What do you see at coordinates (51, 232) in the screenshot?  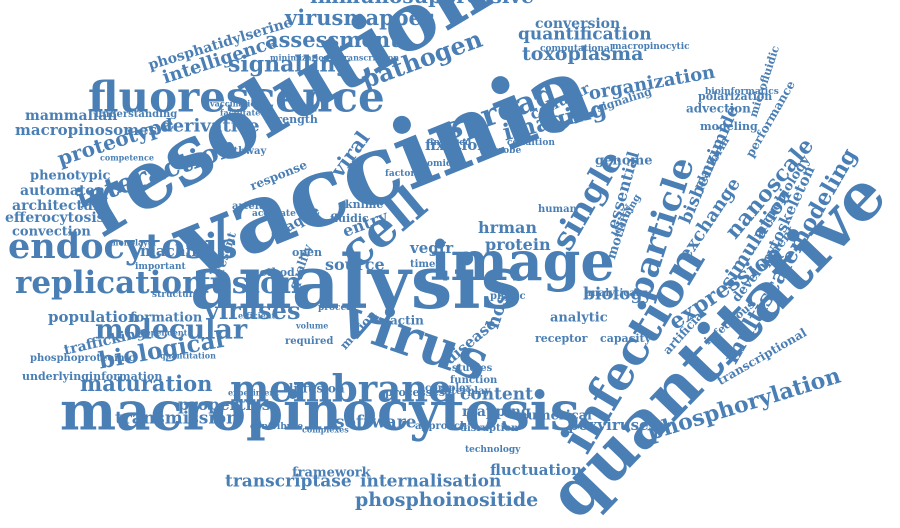 I see `word-convection: convection` at bounding box center [51, 232].